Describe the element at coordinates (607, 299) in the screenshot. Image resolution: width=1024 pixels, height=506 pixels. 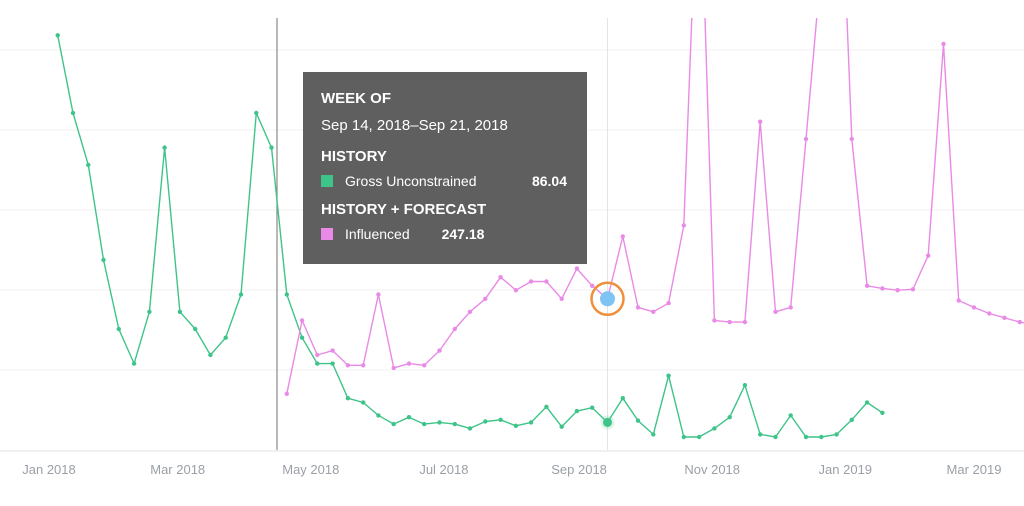
I see `influenced-hover-point` at that location.